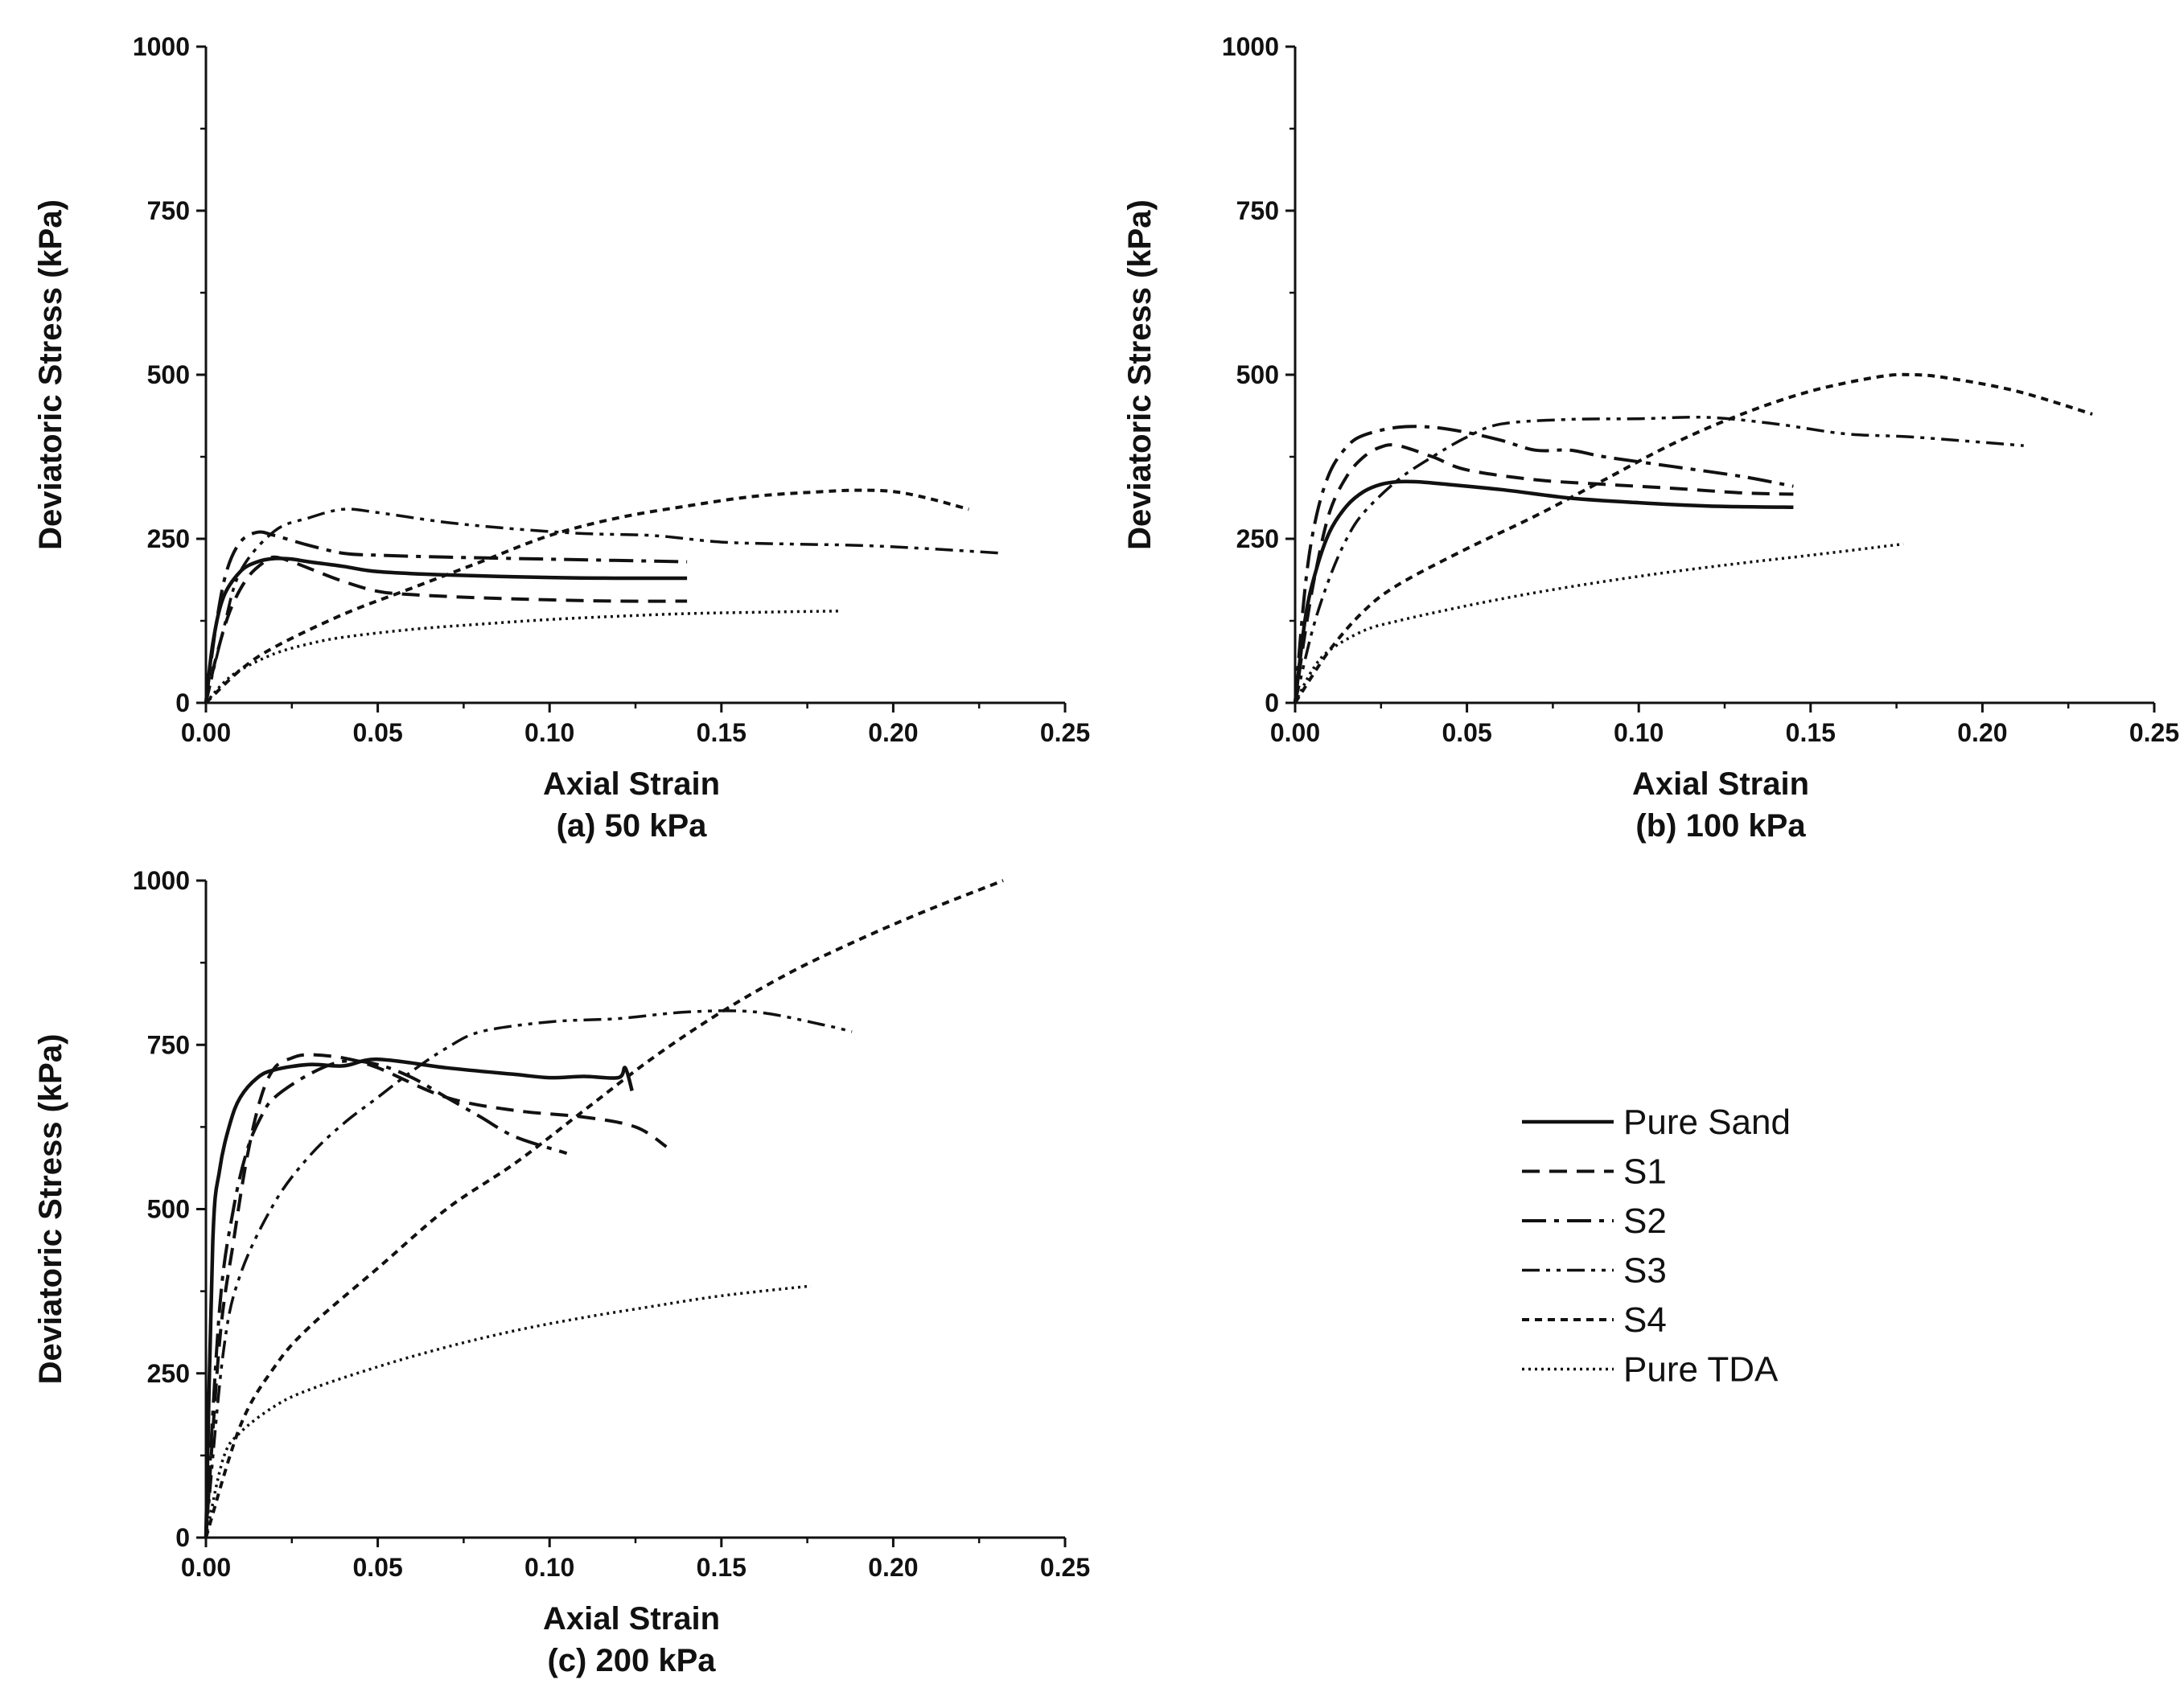  I want to click on panel-caption: (a) 50 kPa, so click(632, 826).